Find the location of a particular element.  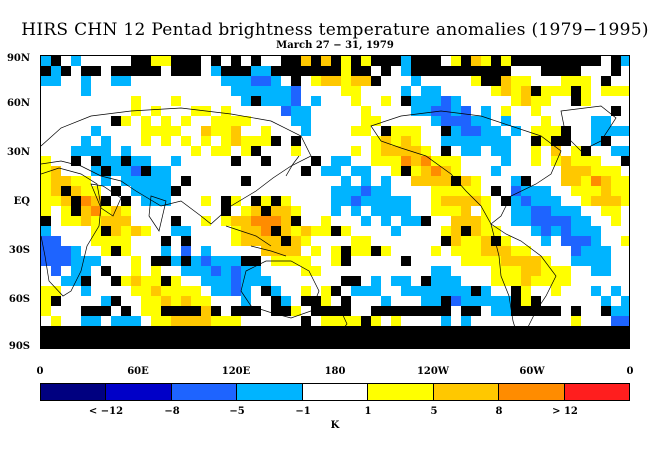

map-subtitle: March 27 − 31, 1979 is located at coordinates (335, 45).